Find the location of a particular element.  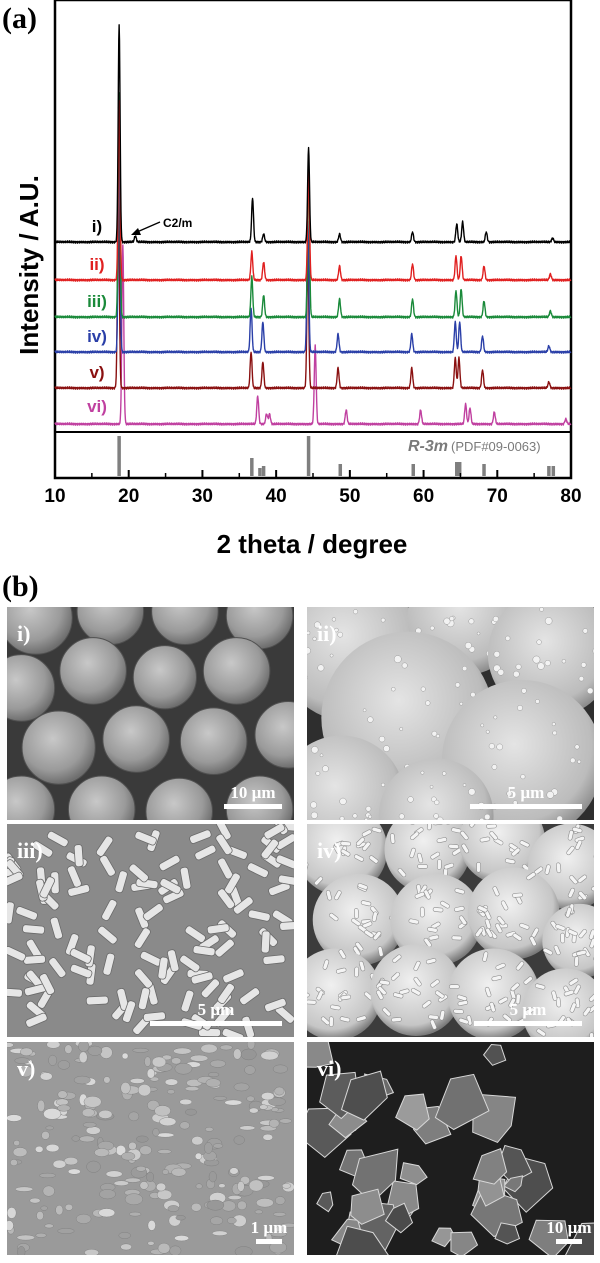

sem-image-3: iii) 5 µm is located at coordinates (150, 930).